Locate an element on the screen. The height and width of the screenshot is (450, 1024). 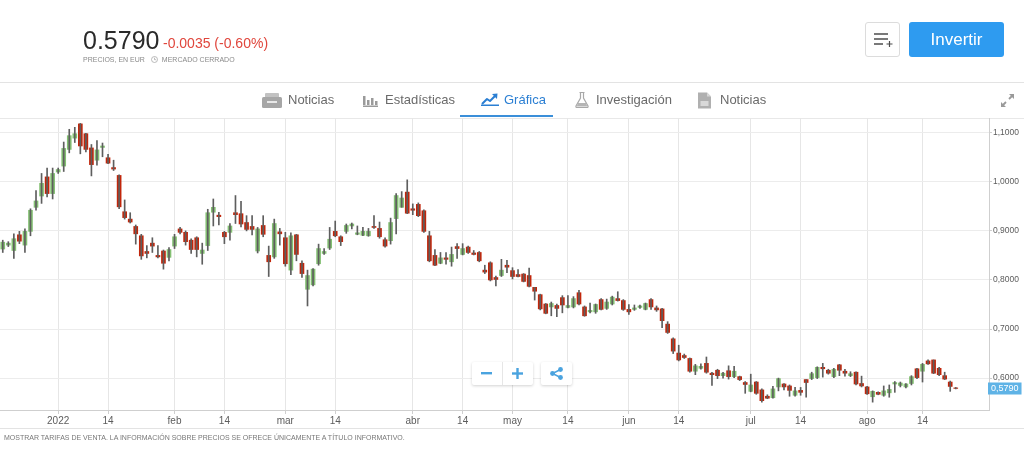
x-tick-label: may is located at coordinates (512, 420).